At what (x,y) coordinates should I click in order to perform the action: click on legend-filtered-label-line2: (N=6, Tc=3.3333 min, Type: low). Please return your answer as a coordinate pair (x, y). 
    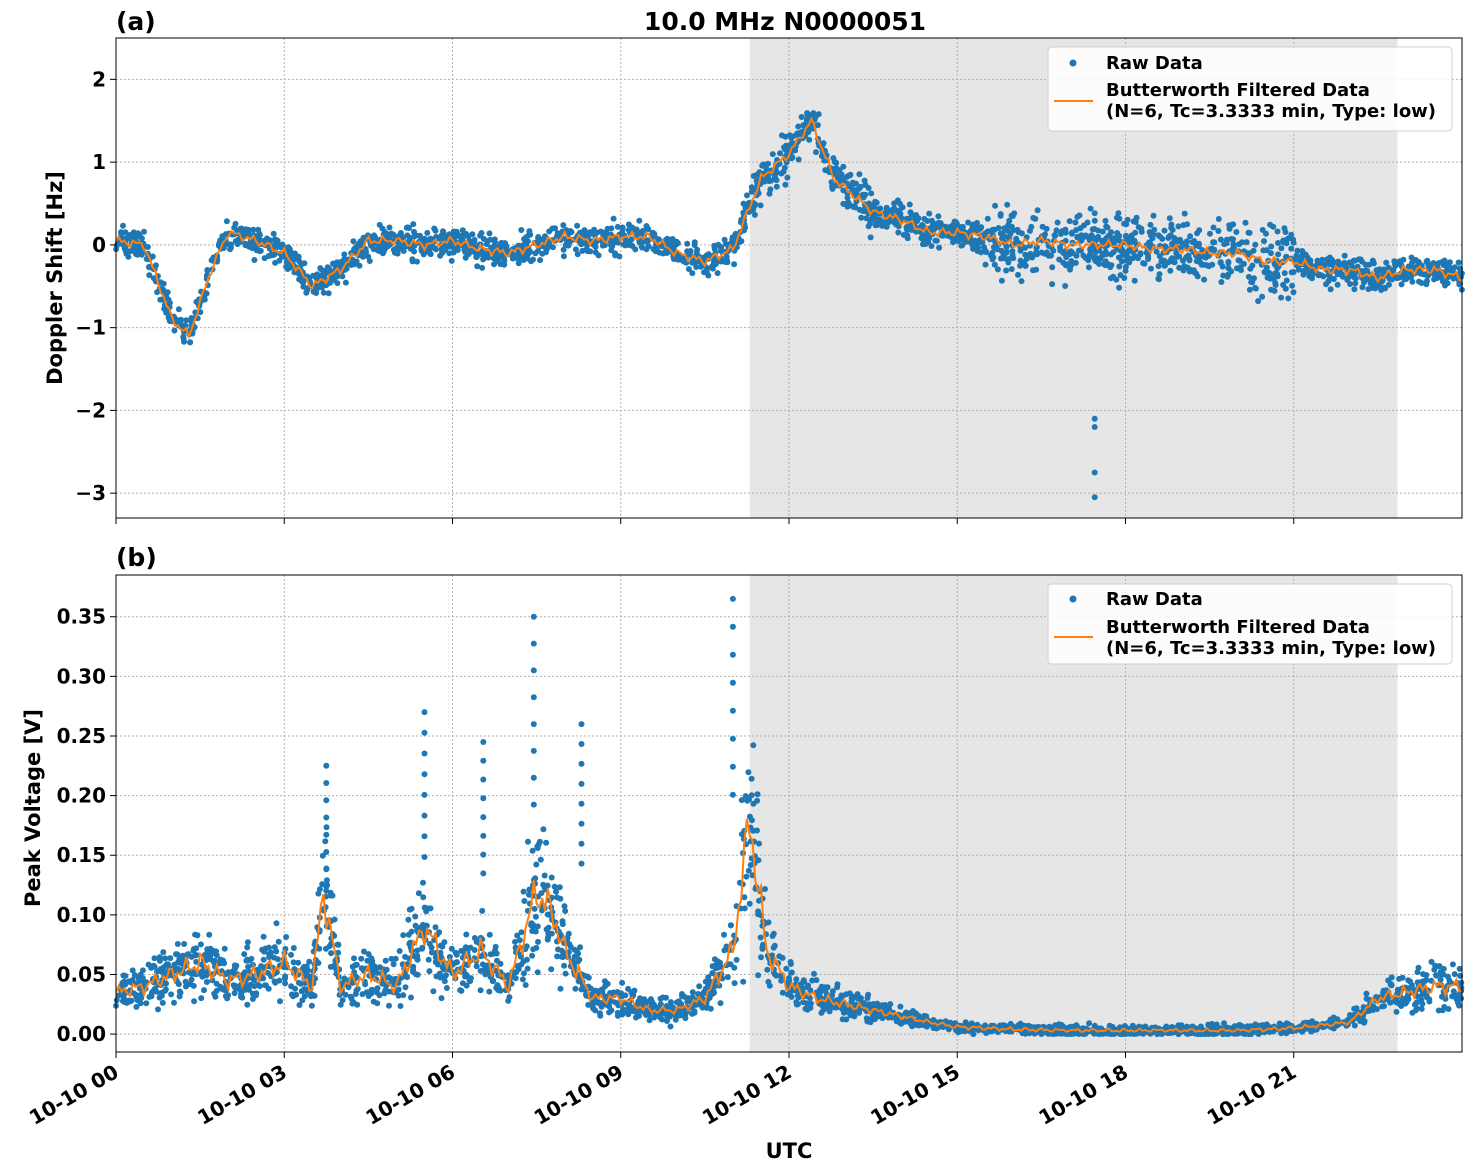
    Looking at the image, I should click on (1271, 111).